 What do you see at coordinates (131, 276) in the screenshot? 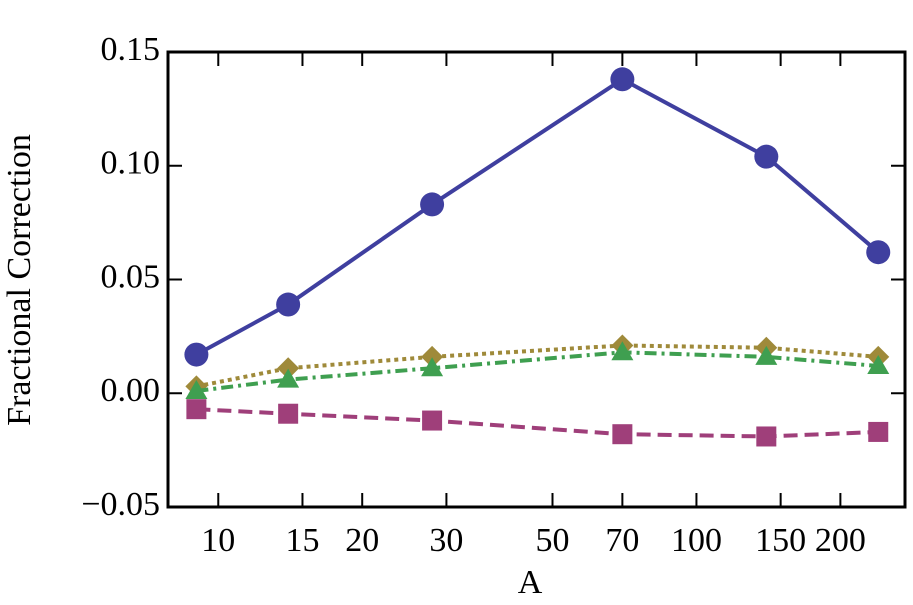
I see `y-tick-label: 0.05` at bounding box center [131, 276].